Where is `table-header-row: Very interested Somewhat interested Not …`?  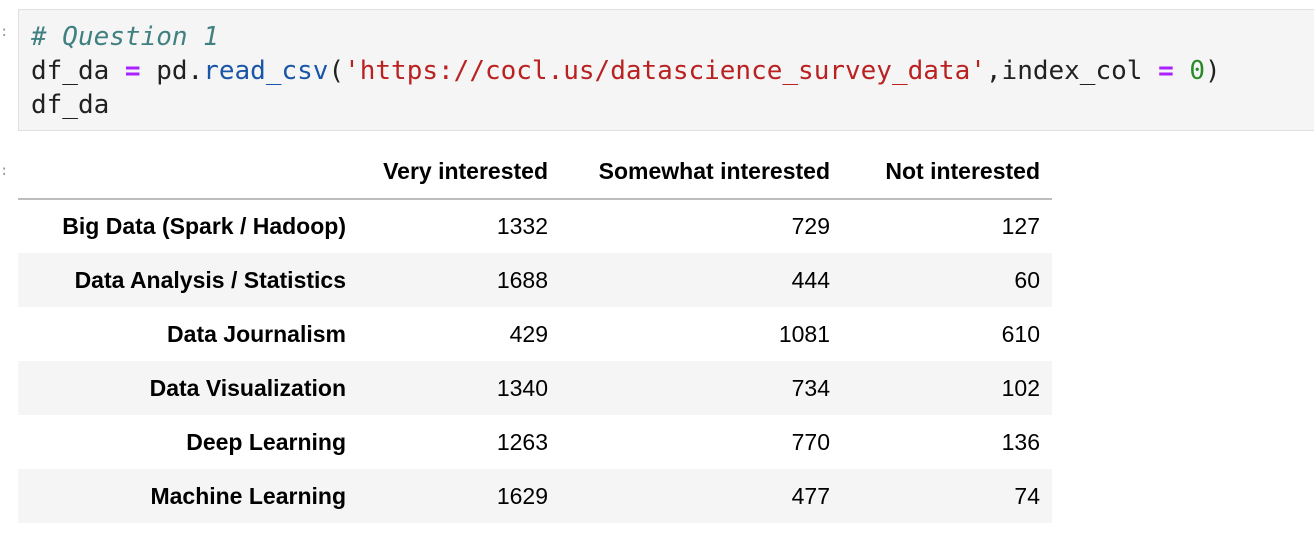
table-header-row: Very interested Somewhat interested Not … is located at coordinates (535, 172).